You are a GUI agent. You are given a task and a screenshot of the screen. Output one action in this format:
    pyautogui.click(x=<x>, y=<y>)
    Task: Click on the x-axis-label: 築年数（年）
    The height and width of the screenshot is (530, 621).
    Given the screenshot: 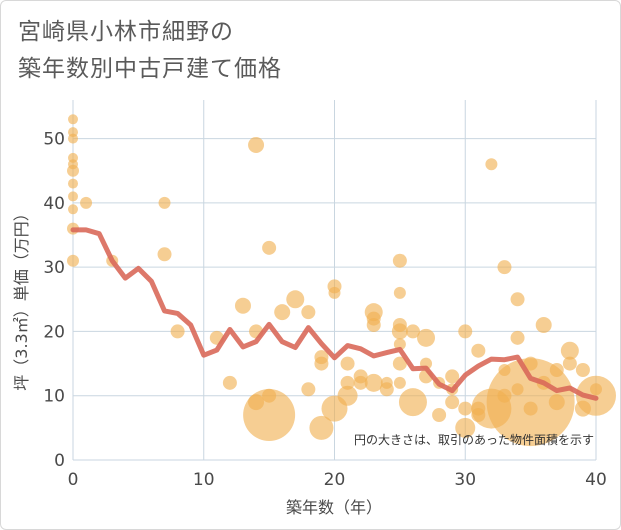 What is the action you would take?
    pyautogui.click(x=334, y=507)
    